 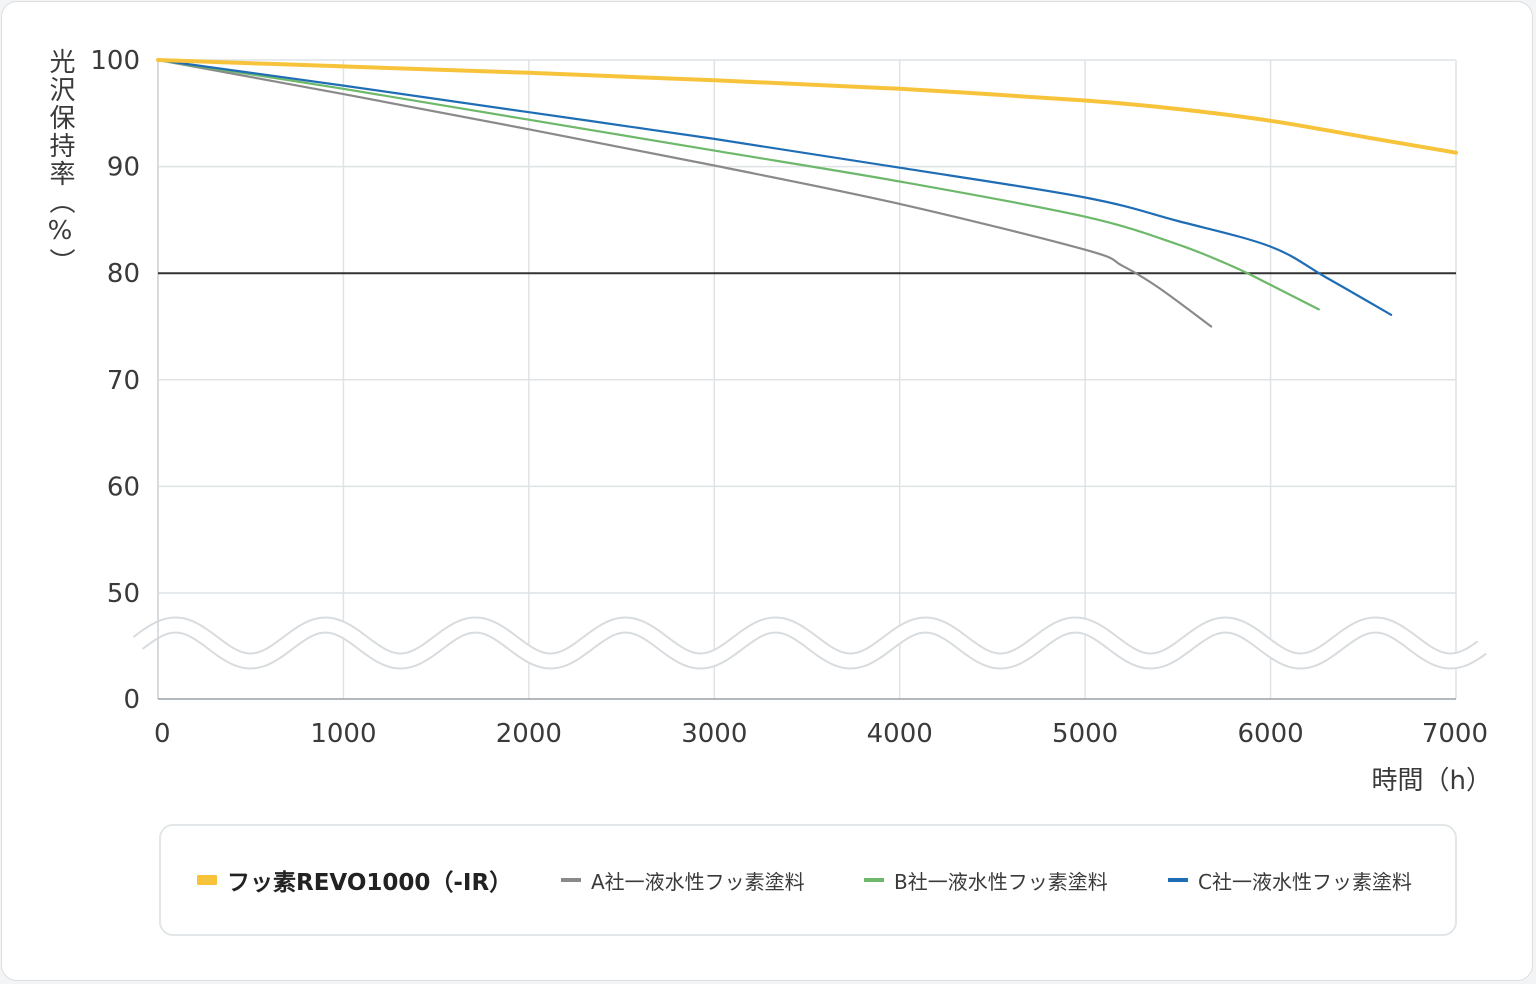 What do you see at coordinates (1305, 881) in the screenshot?
I see `legend-label-c: C社一液水性フッ素塗料` at bounding box center [1305, 881].